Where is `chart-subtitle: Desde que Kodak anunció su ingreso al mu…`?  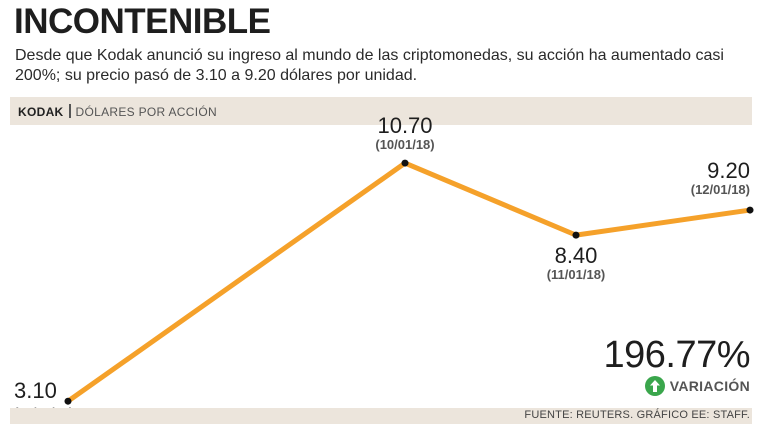 chart-subtitle: Desde que Kodak anunció su ingreso al mu… is located at coordinates (369, 65).